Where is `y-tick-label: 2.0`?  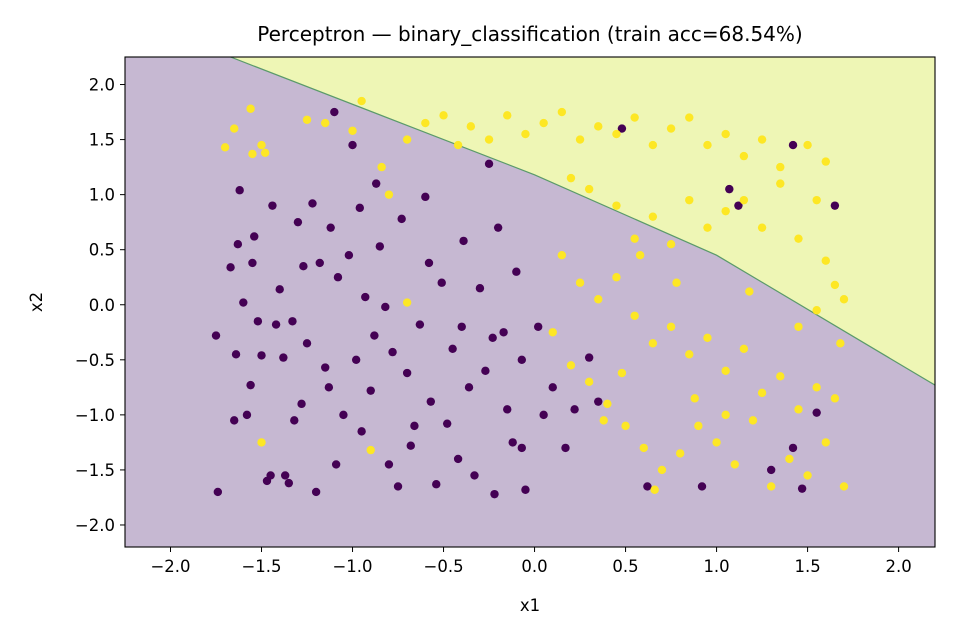 y-tick-label: 2.0 is located at coordinates (102, 85).